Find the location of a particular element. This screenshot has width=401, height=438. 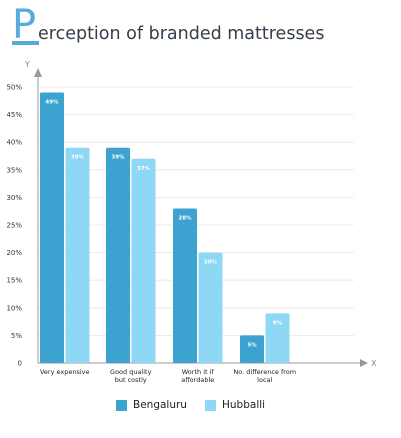

y-tick-label: 10% is located at coordinates (14, 308).